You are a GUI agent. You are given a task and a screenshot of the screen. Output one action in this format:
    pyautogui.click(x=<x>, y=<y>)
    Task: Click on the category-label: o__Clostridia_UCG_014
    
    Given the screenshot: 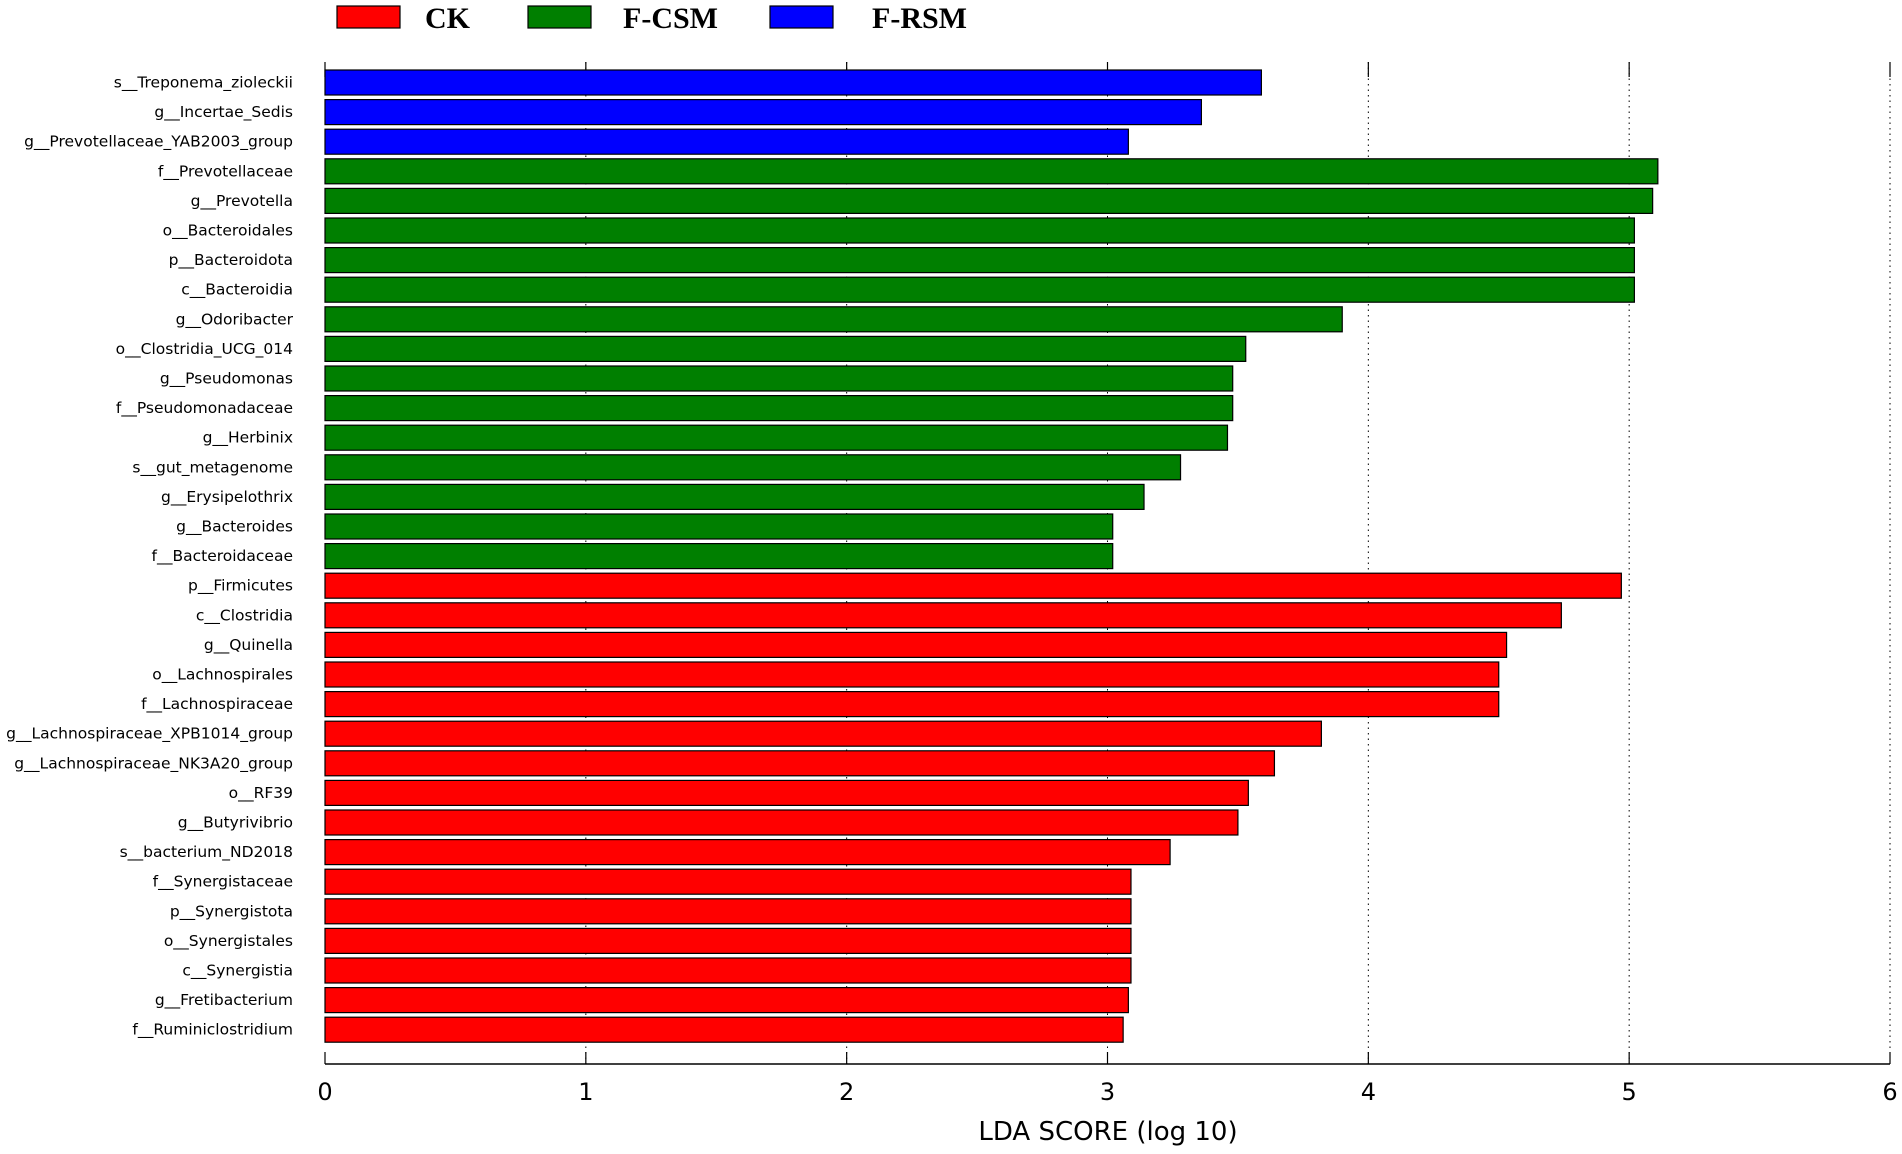 What is the action you would take?
    pyautogui.click(x=204, y=349)
    